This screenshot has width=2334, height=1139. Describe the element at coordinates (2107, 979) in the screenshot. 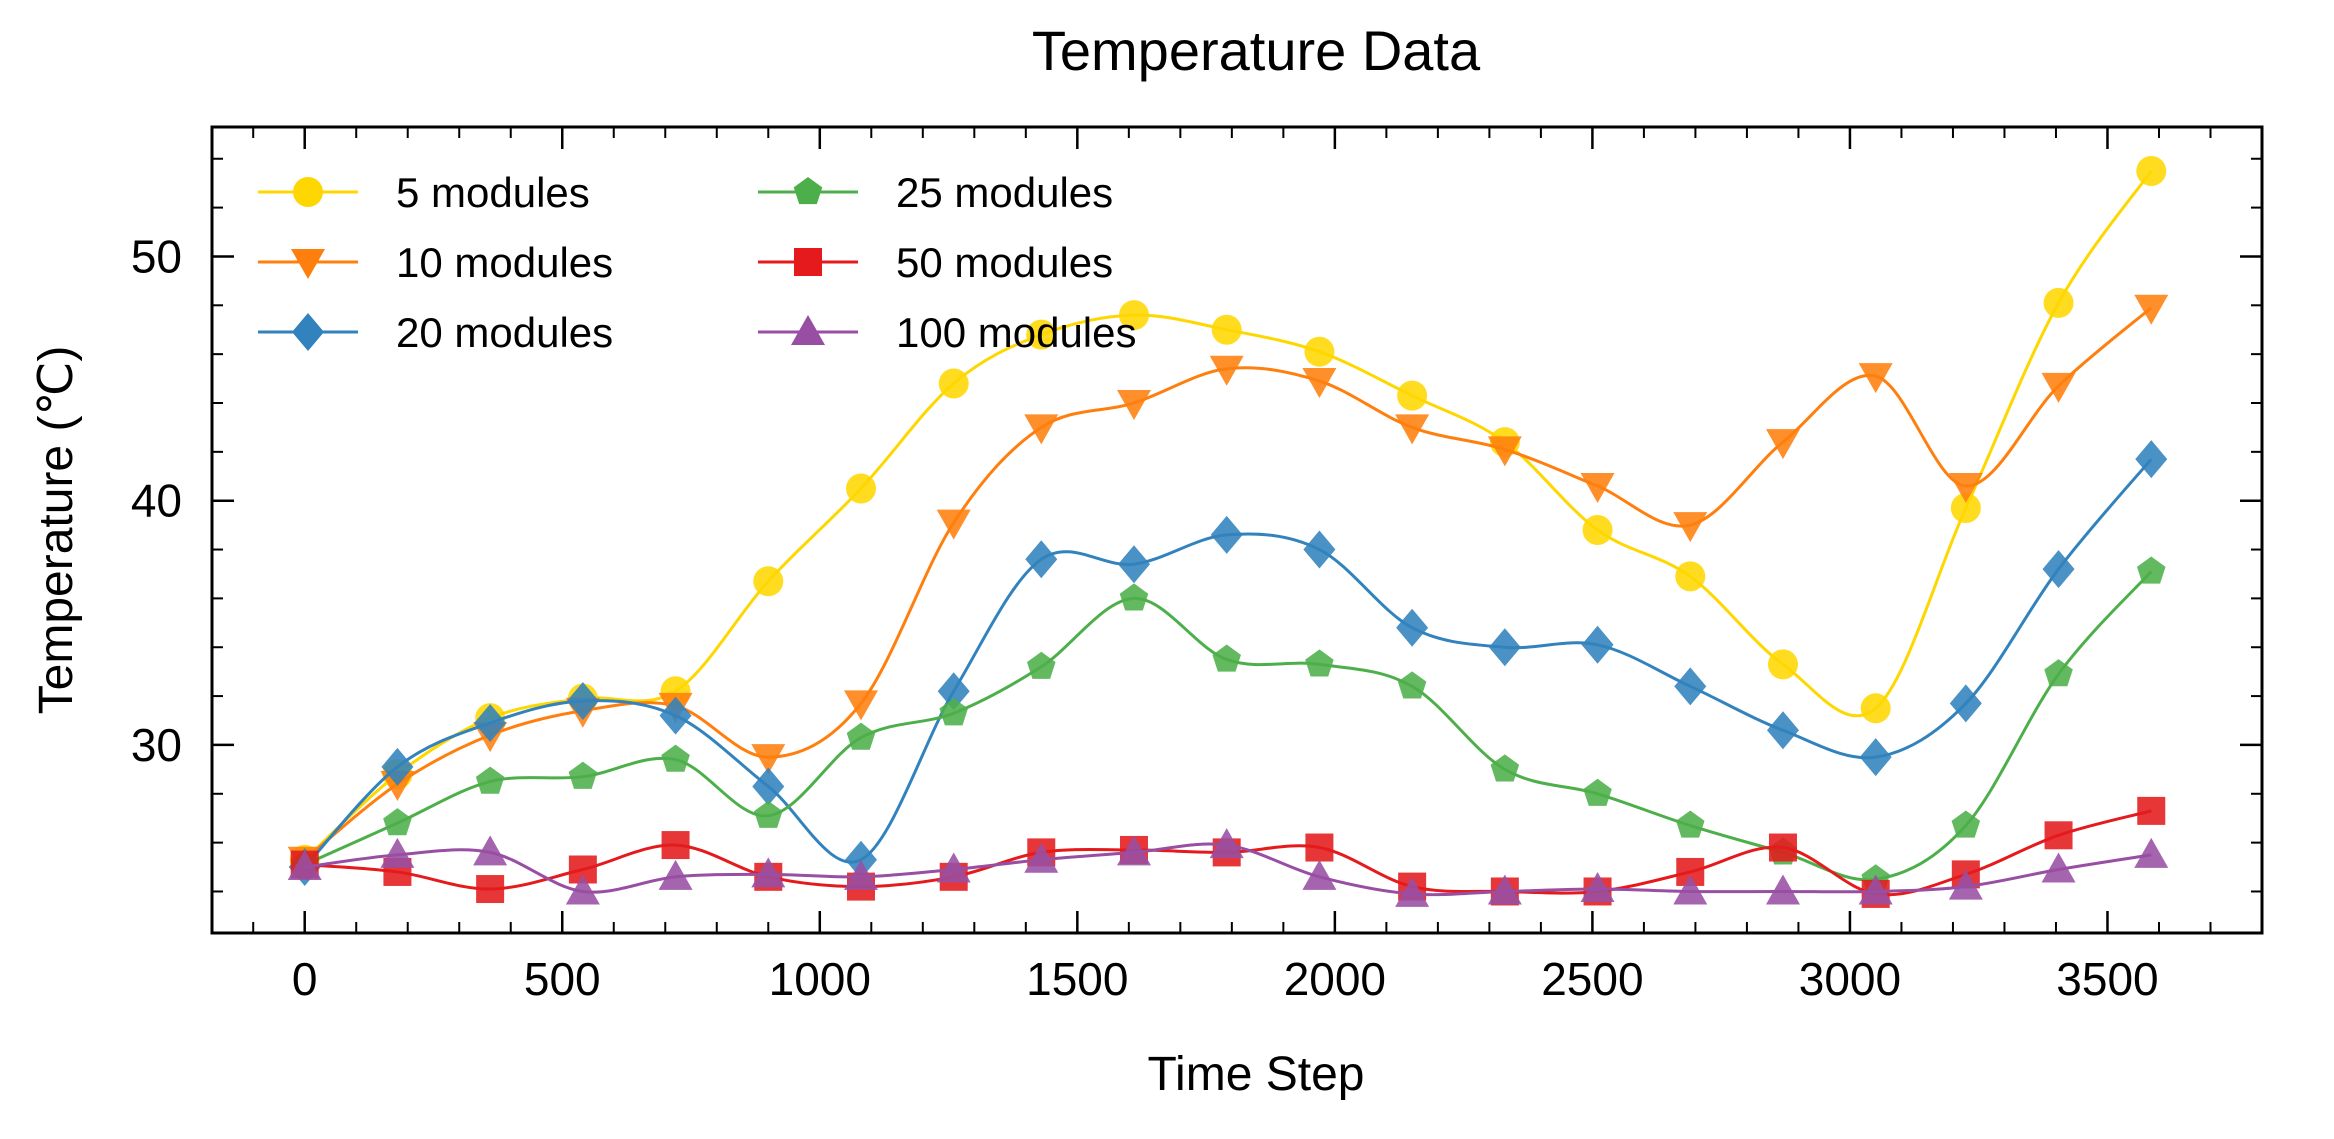

I see `x-tick-label: 3500` at that location.